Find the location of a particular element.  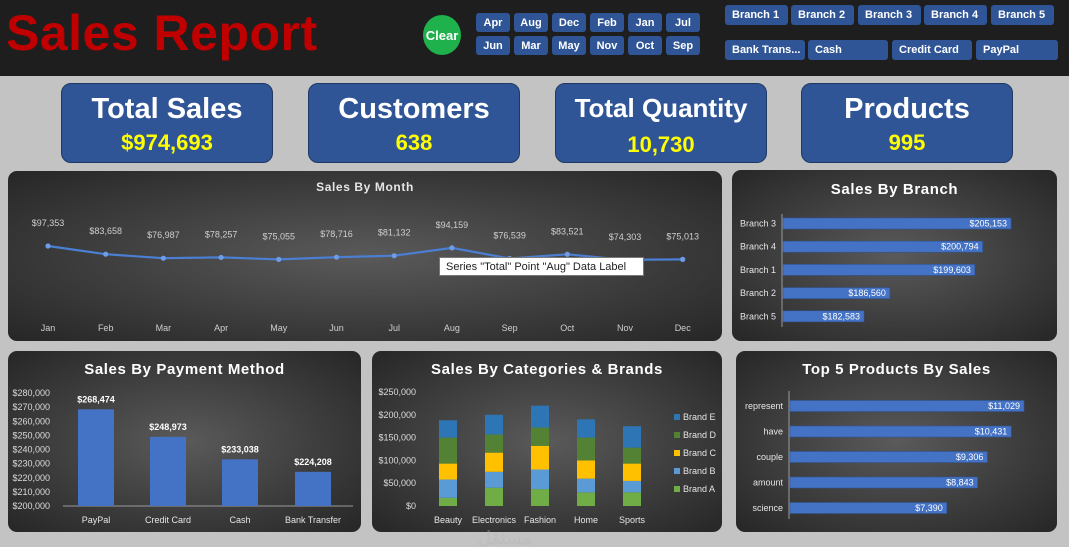

x-tick-label: Credit Card is located at coordinates (168, 520).